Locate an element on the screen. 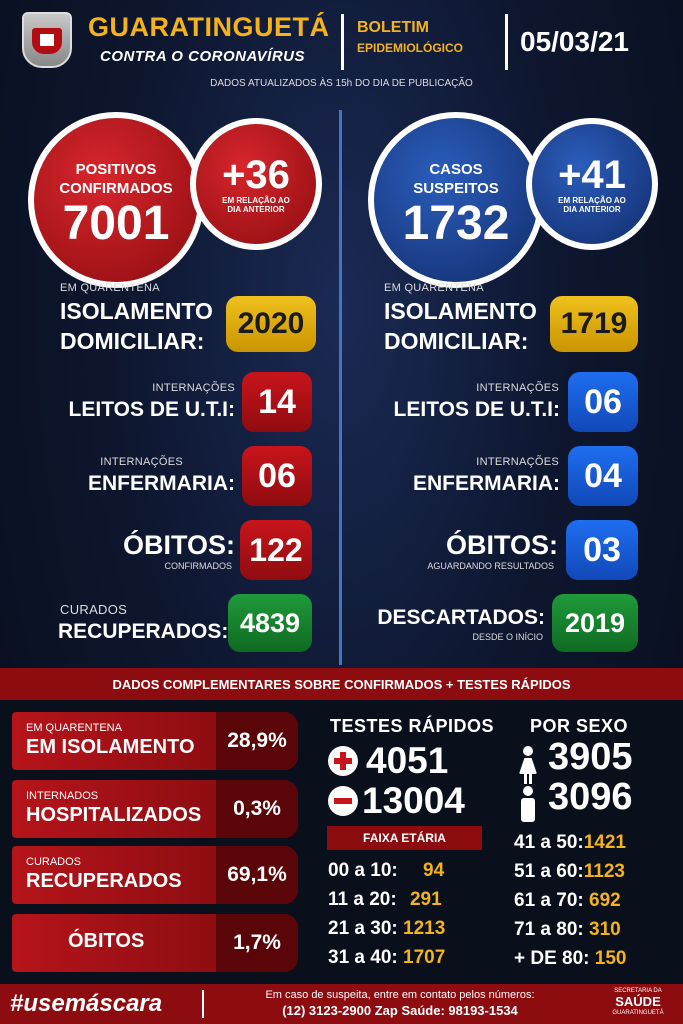 Image resolution: width=683 pixels, height=1024 pixels. age-range: 71 a 80: is located at coordinates (549, 929).